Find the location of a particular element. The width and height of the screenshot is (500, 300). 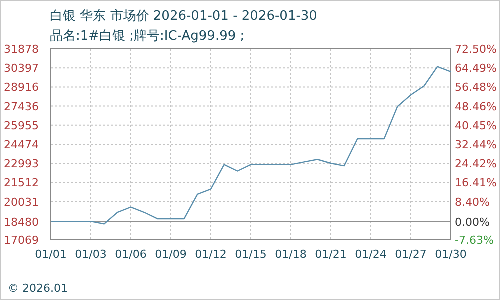

x-tick-label: 01/24 is located at coordinates (371, 254).